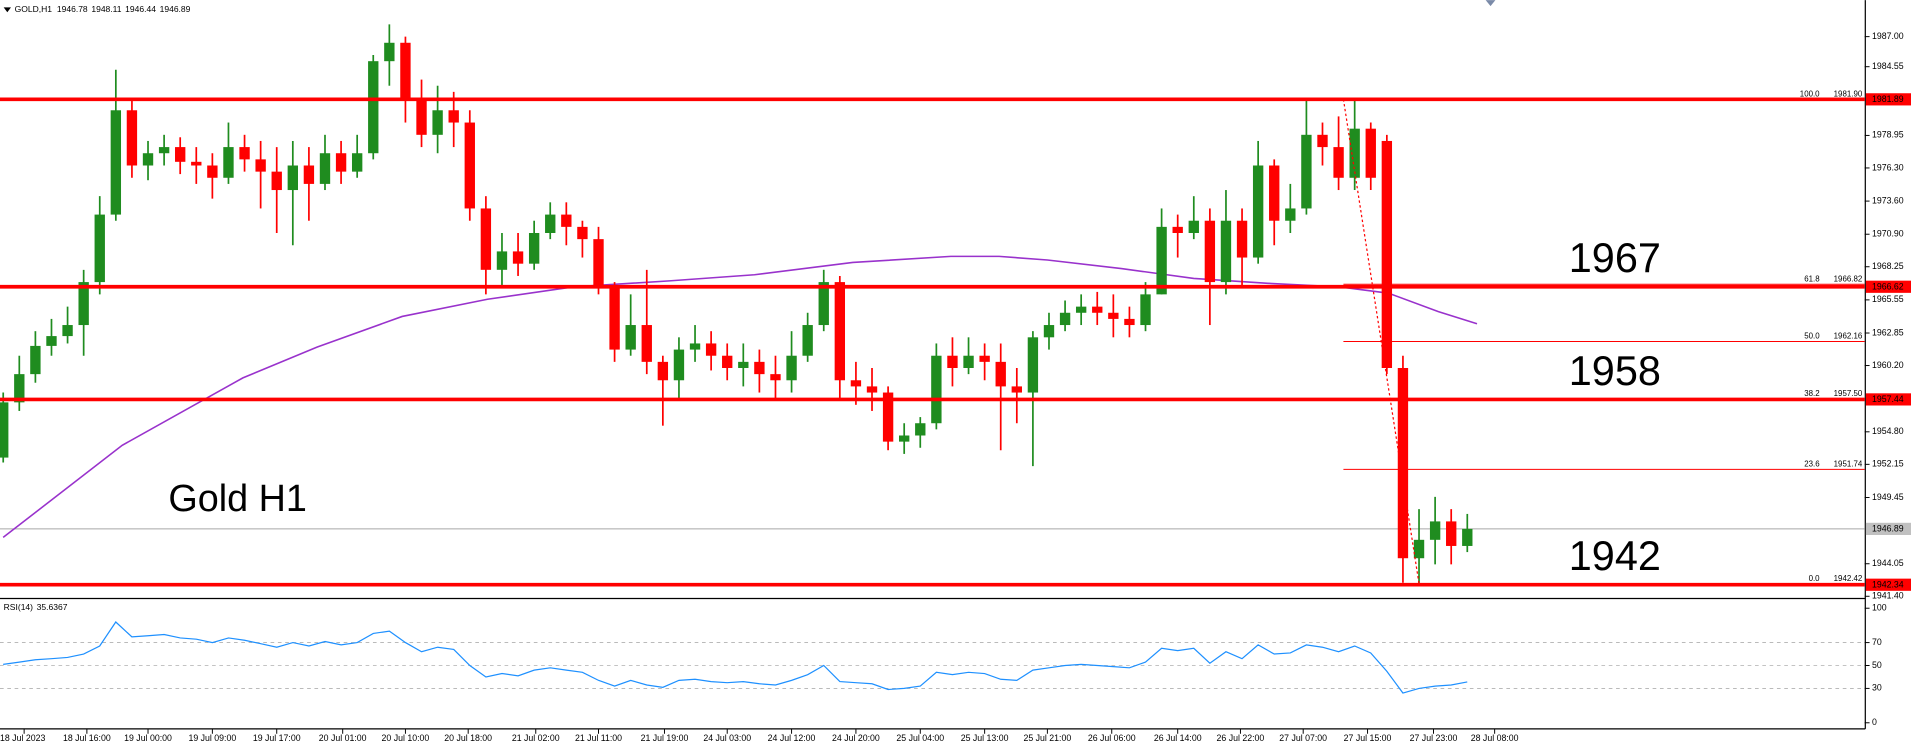 Image resolution: width=1911 pixels, height=746 pixels. Describe the element at coordinates (36, 607) in the screenshot. I see `rsi-header: RSI(14) 35.6367` at that location.